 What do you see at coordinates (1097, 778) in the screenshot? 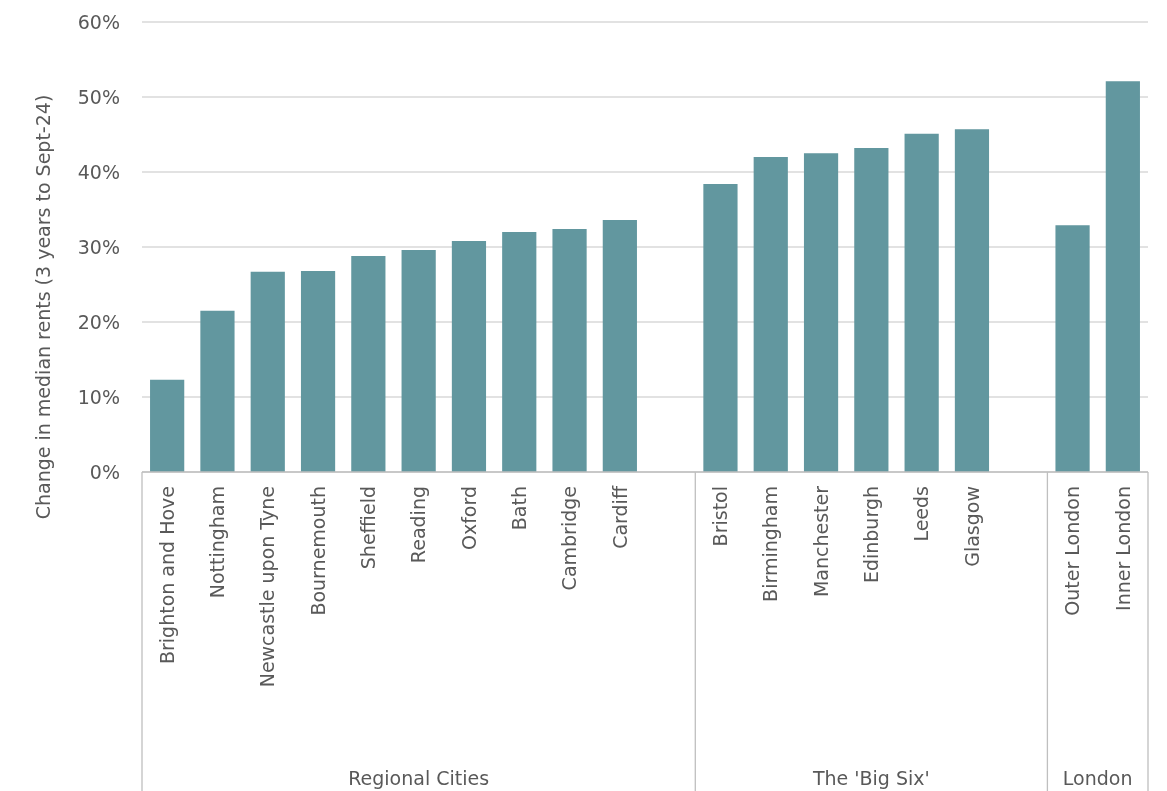
I see `text: London` at bounding box center [1097, 778].